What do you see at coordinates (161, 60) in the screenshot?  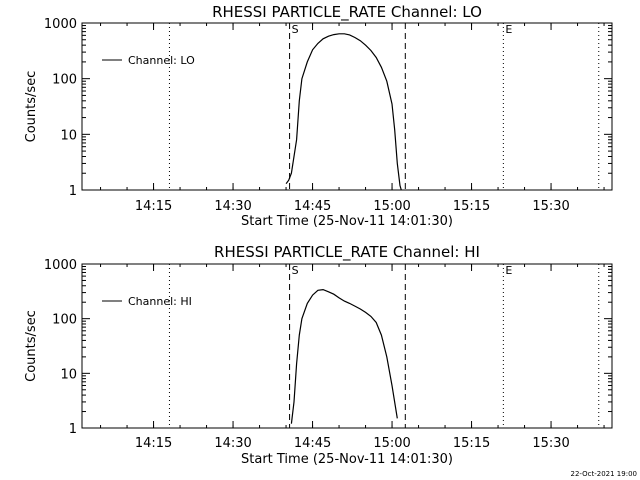 I see `legend-label: Channel: LO` at bounding box center [161, 60].